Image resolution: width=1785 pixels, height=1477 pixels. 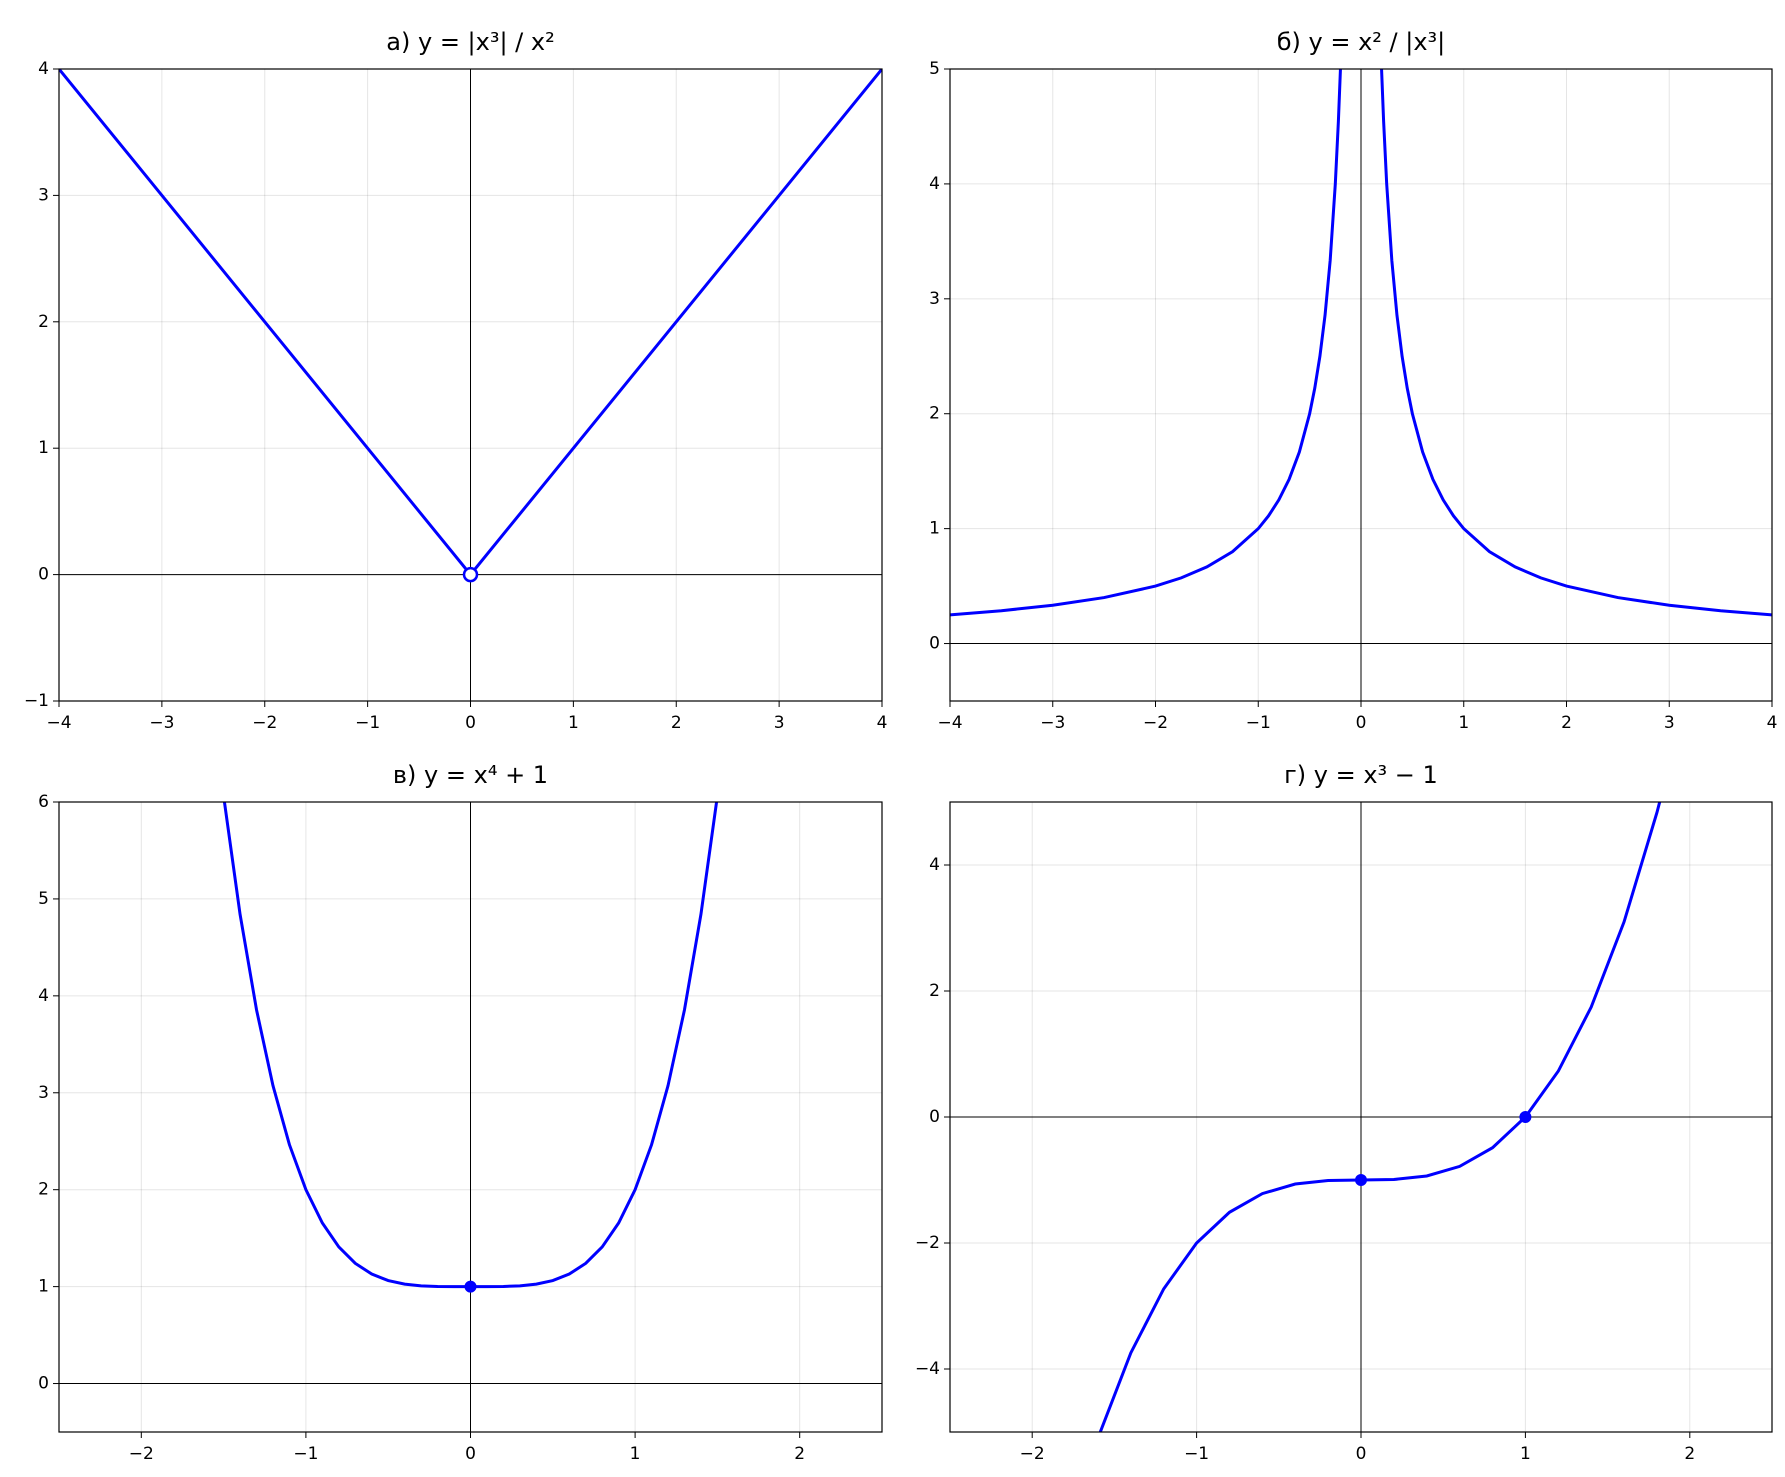 I want to click on subplot-title: б) y = x² / |x³|, so click(x=1361, y=42).